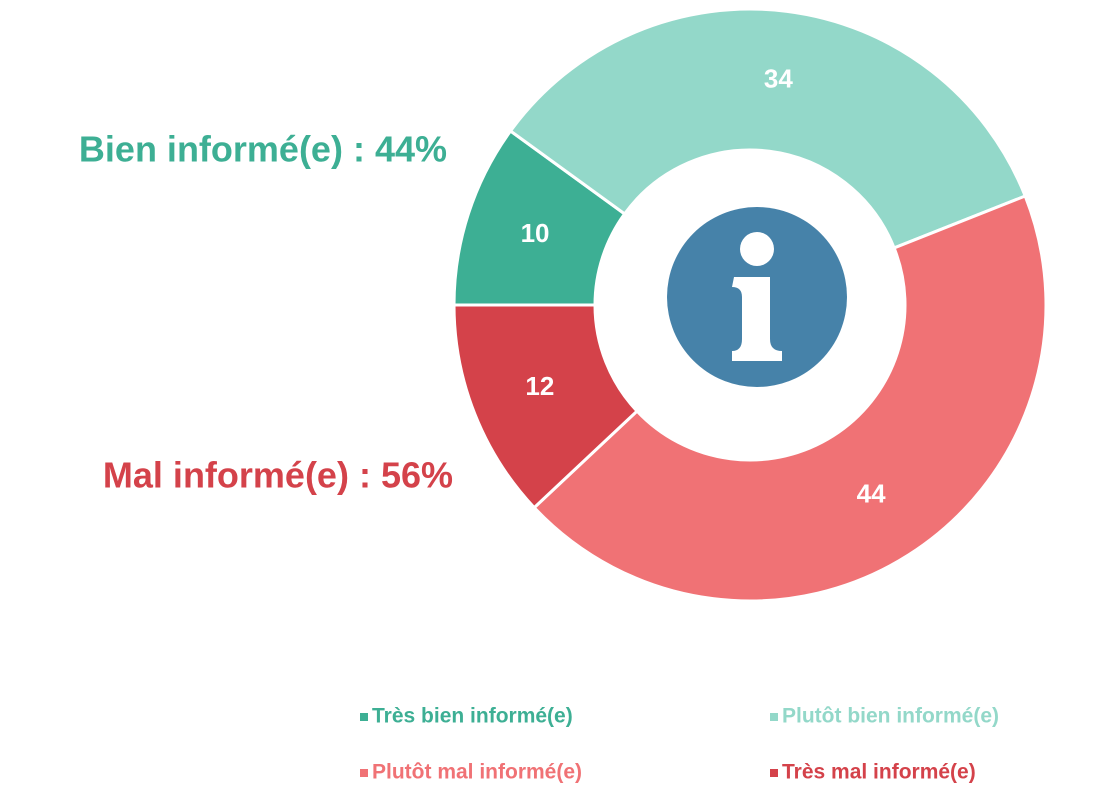 The width and height of the screenshot is (1101, 793). What do you see at coordinates (539, 386) in the screenshot?
I see `data-label: 12` at bounding box center [539, 386].